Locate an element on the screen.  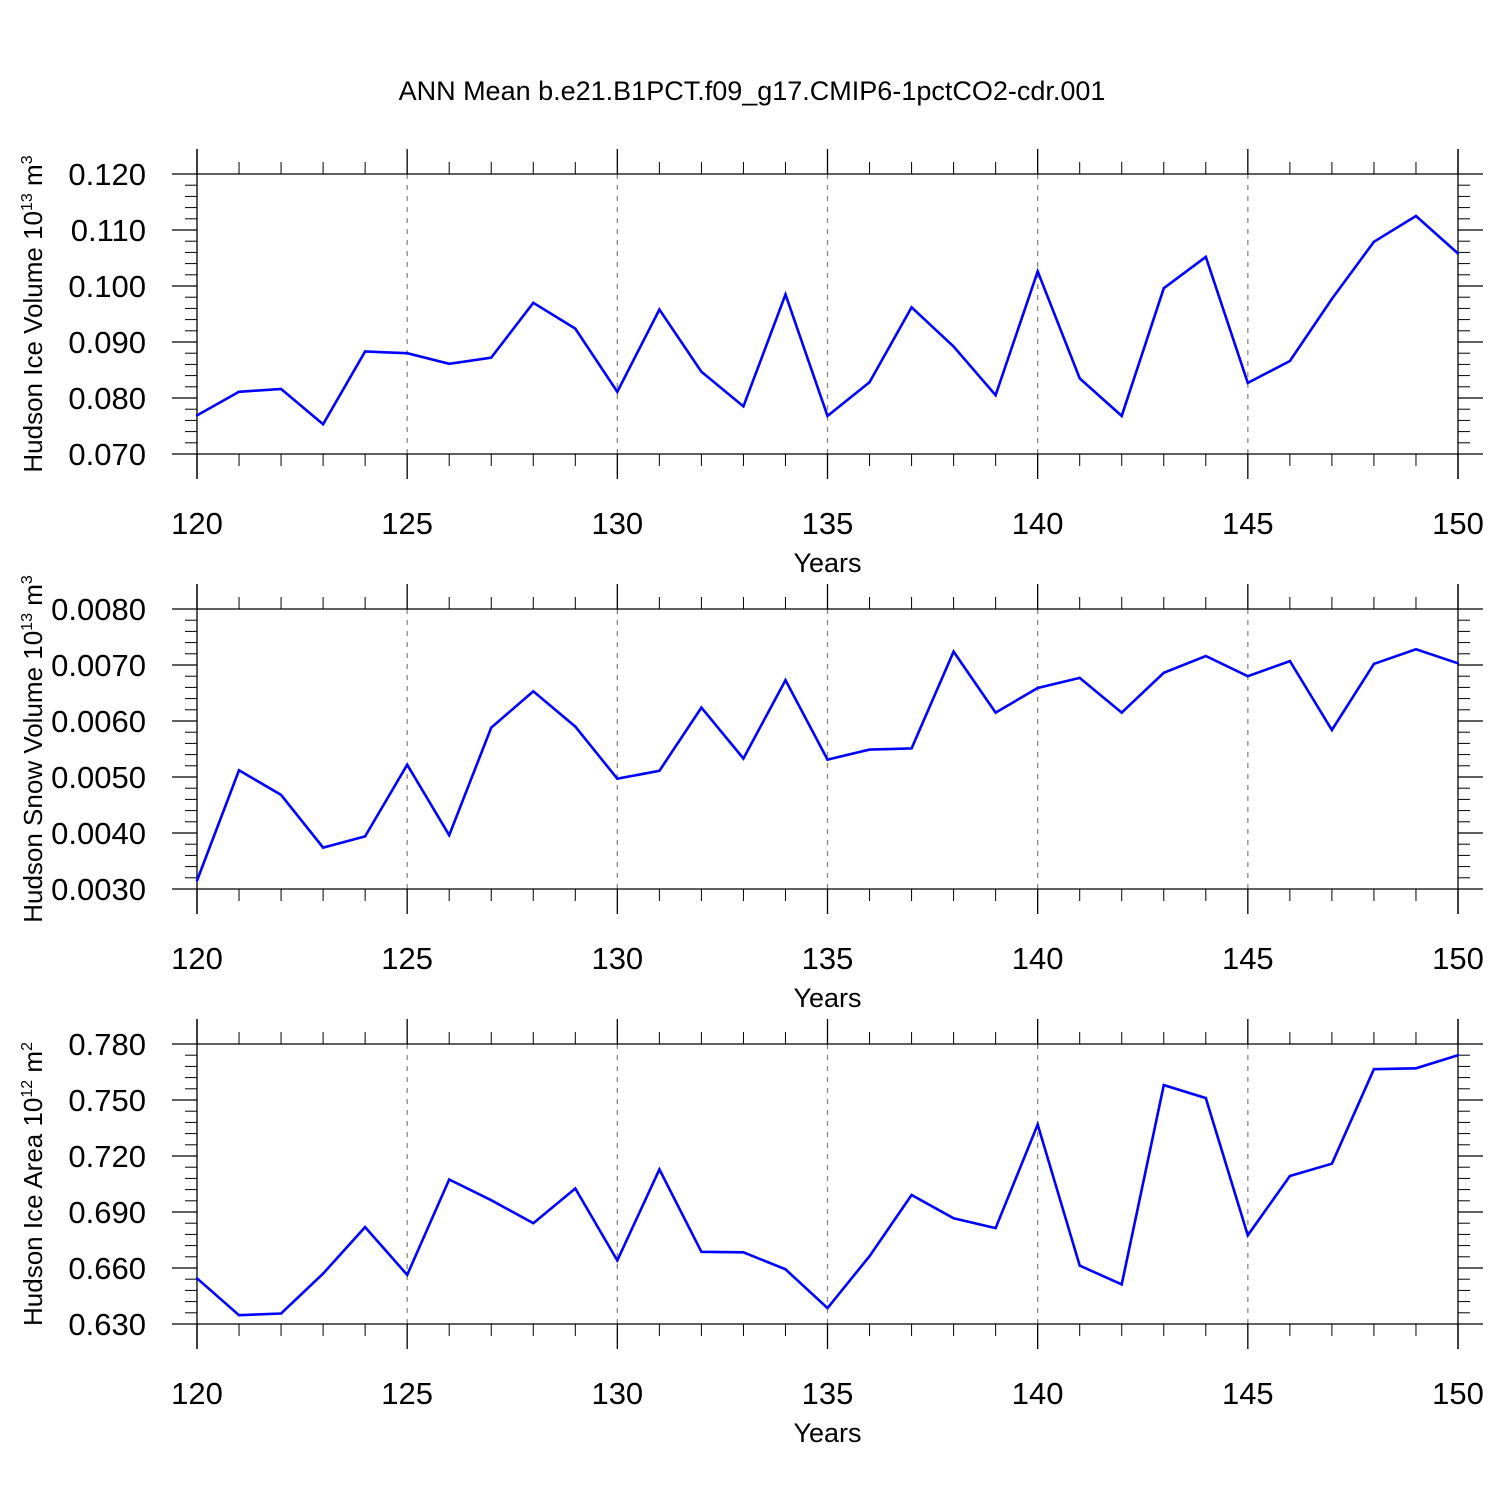
y-tick-label: 0.750 is located at coordinates (107, 1100).